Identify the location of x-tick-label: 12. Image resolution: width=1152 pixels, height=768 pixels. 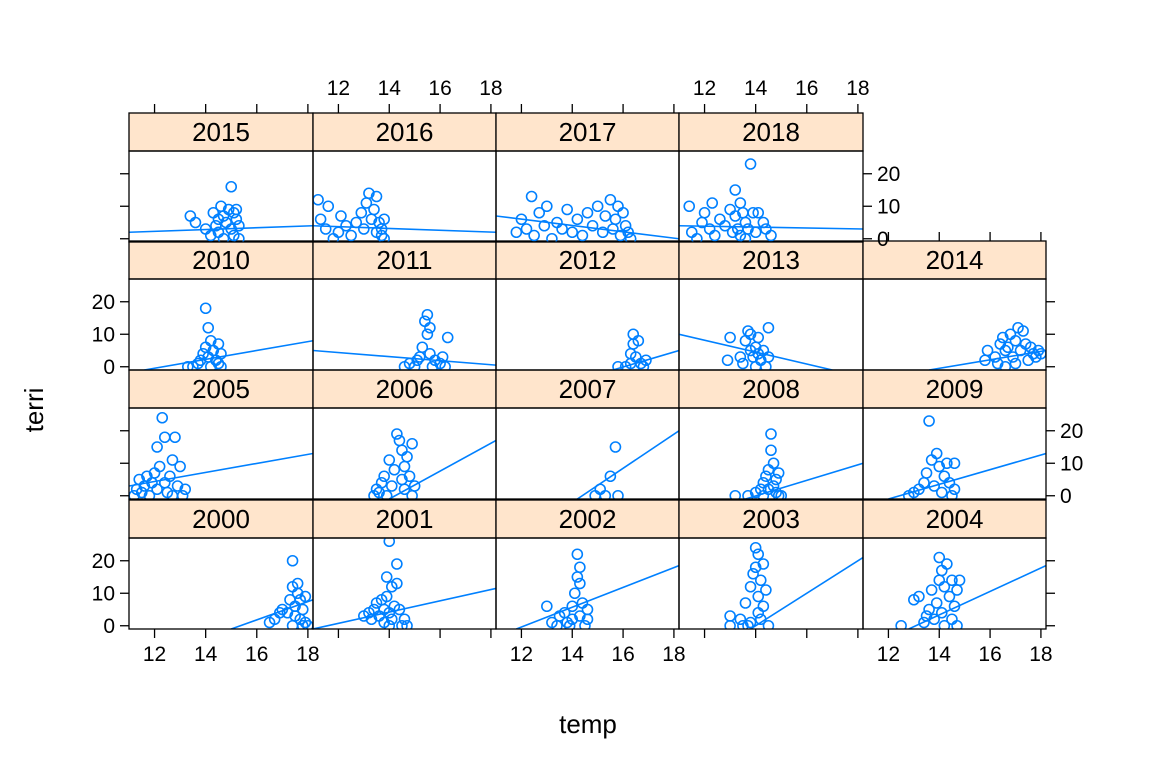
(521, 654).